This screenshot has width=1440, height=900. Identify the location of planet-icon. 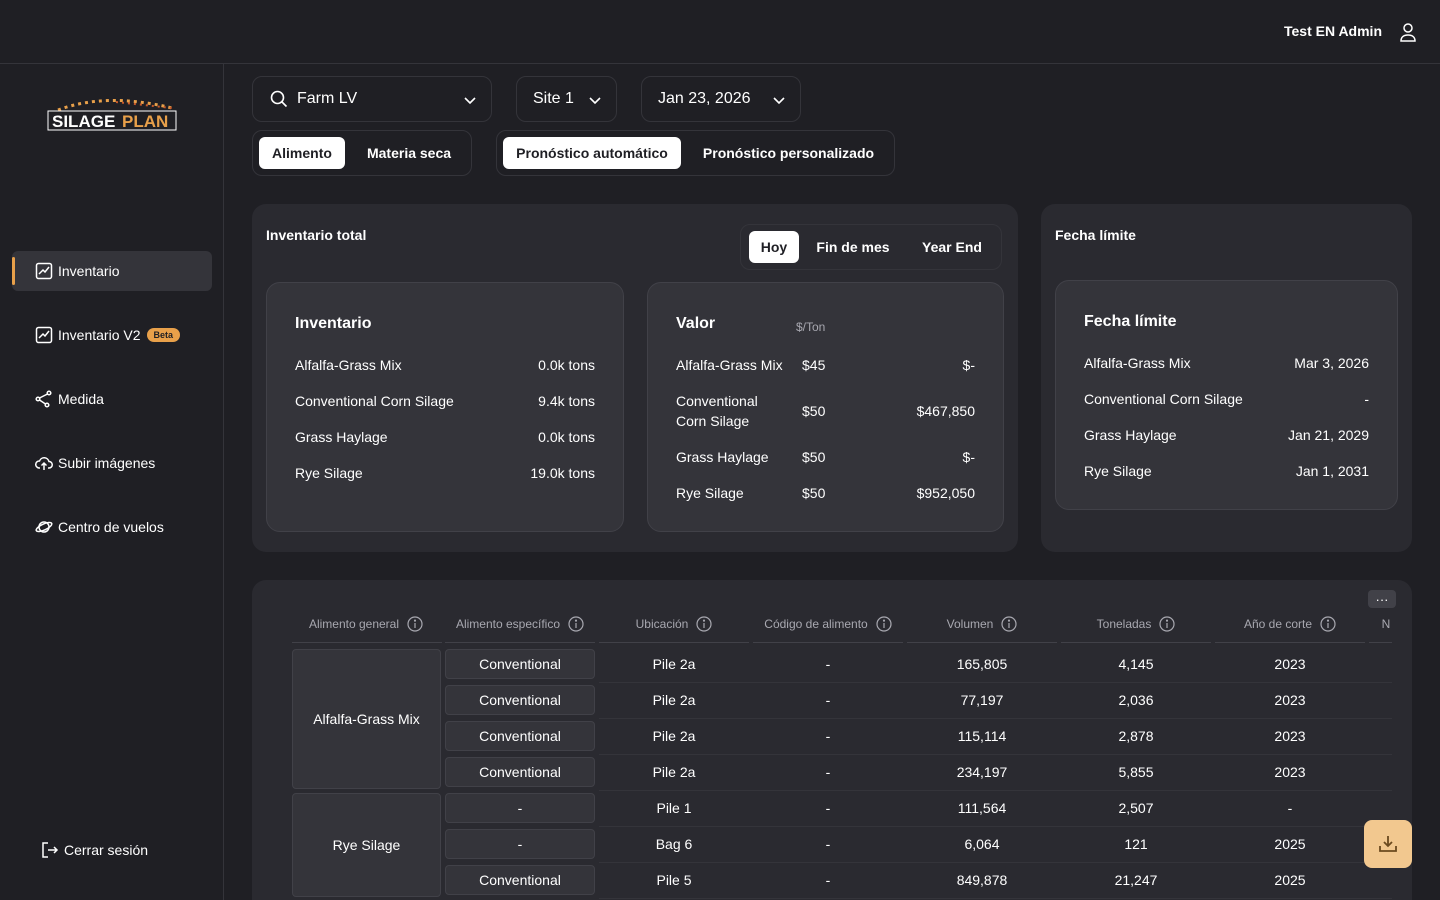
(44, 527).